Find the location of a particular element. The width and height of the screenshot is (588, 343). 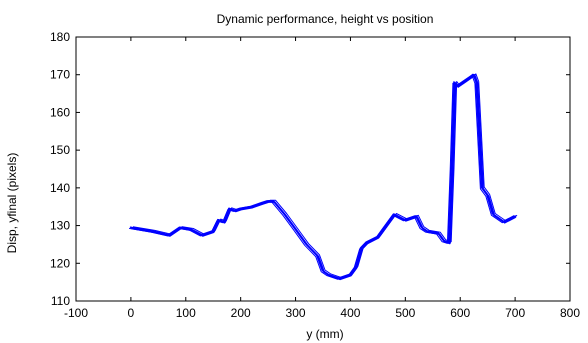

x-tick-label: 0 is located at coordinates (131, 313).